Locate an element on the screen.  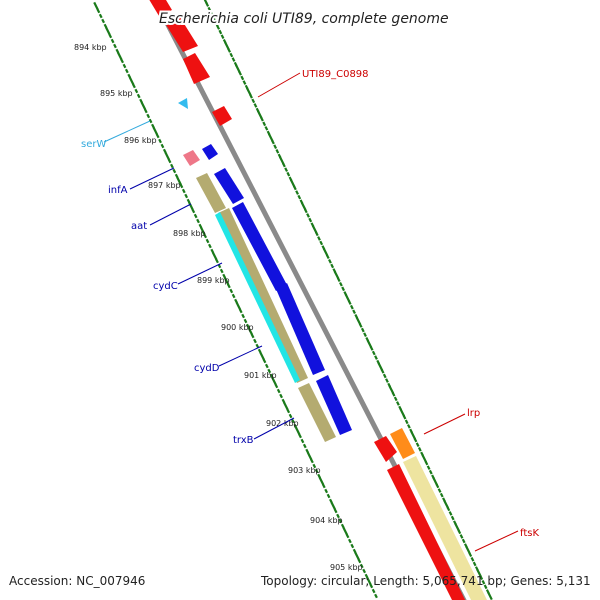
cds-cydc-block is located at coordinates (259, 246).